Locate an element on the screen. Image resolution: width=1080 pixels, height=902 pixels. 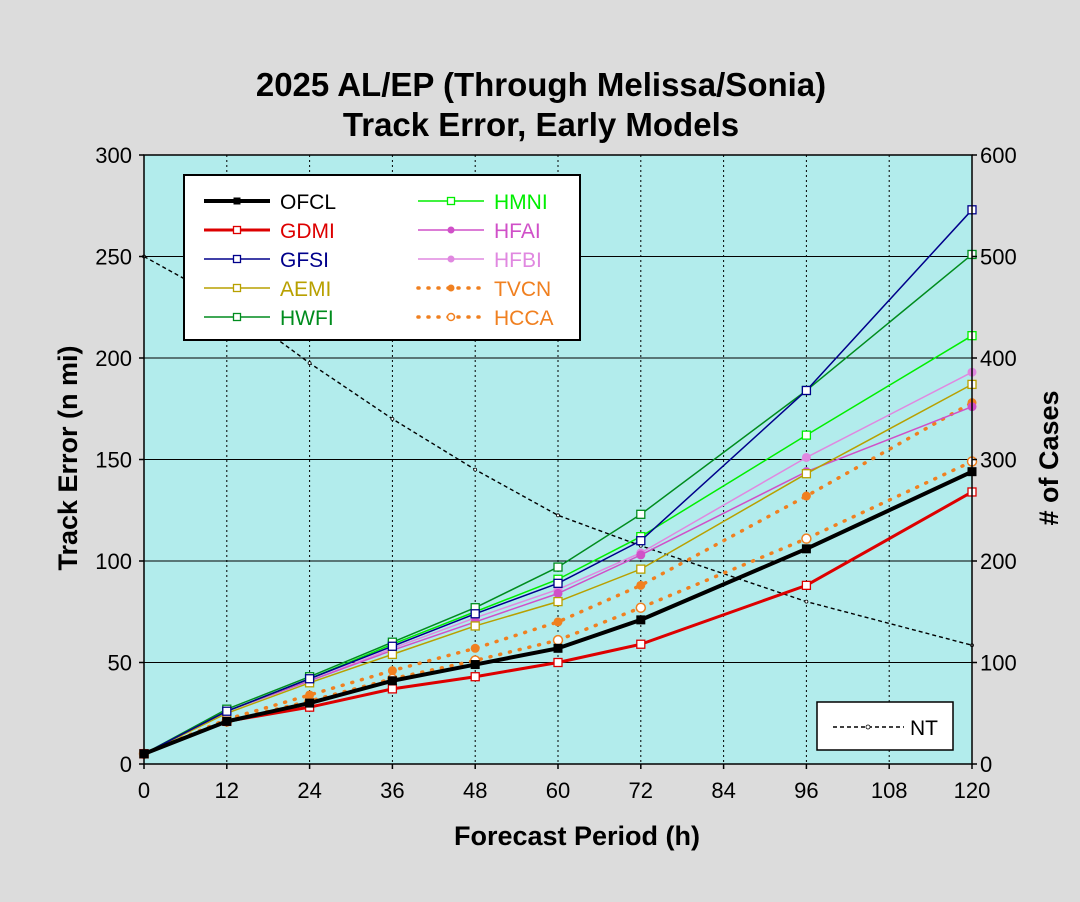
x-tick-label: 108 is located at coordinates (889, 790).